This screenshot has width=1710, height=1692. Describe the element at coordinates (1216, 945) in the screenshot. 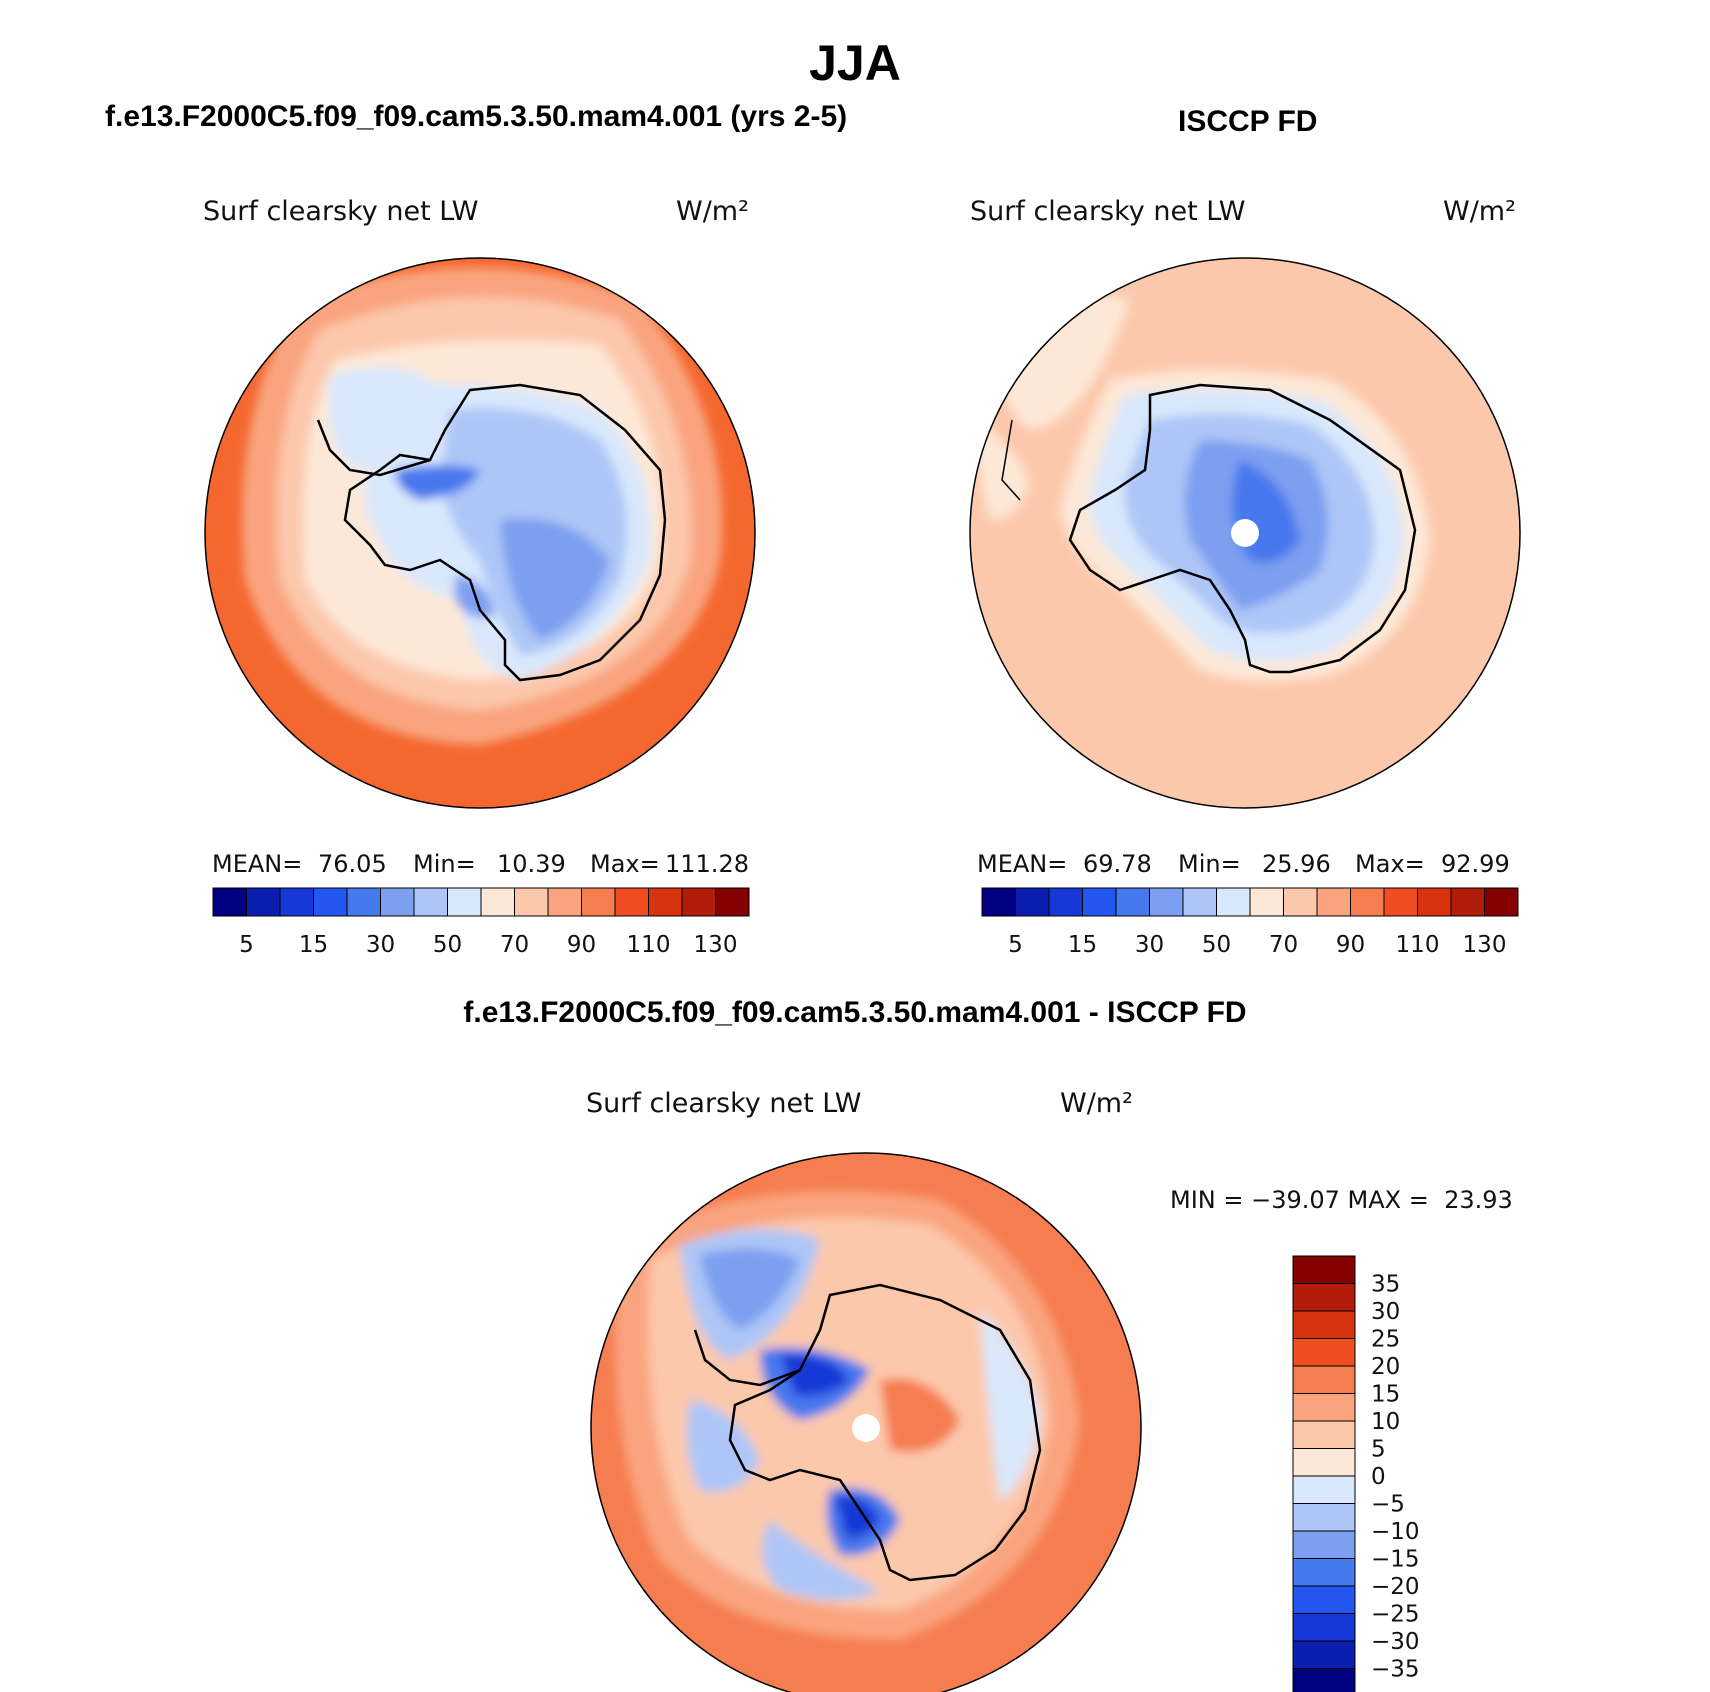

I see `colorbar-obs-tick-label: 50` at that location.